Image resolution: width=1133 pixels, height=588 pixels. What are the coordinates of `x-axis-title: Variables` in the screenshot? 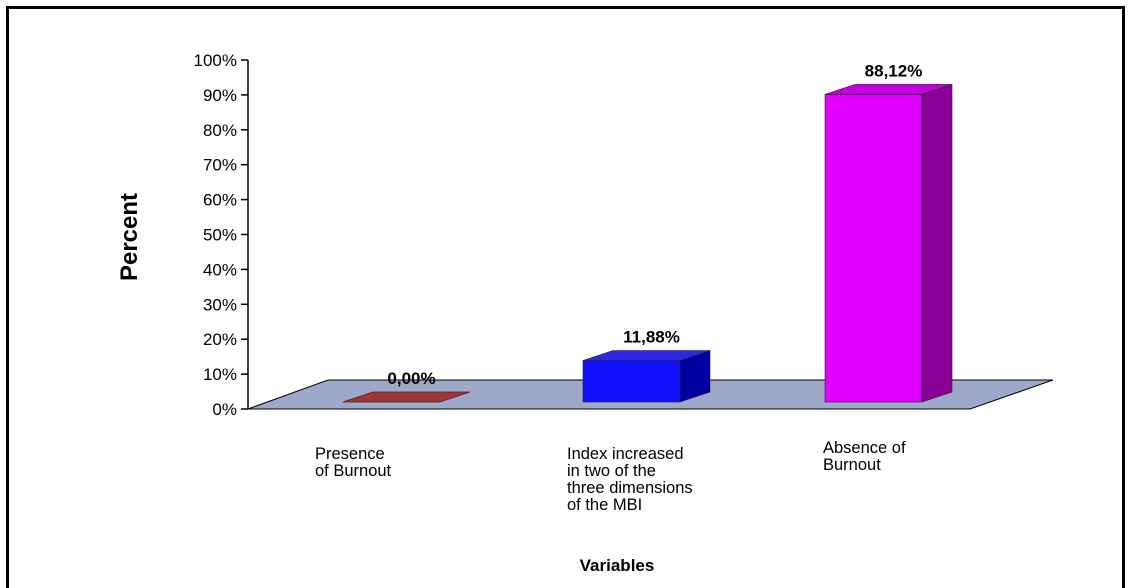 It's located at (617, 565).